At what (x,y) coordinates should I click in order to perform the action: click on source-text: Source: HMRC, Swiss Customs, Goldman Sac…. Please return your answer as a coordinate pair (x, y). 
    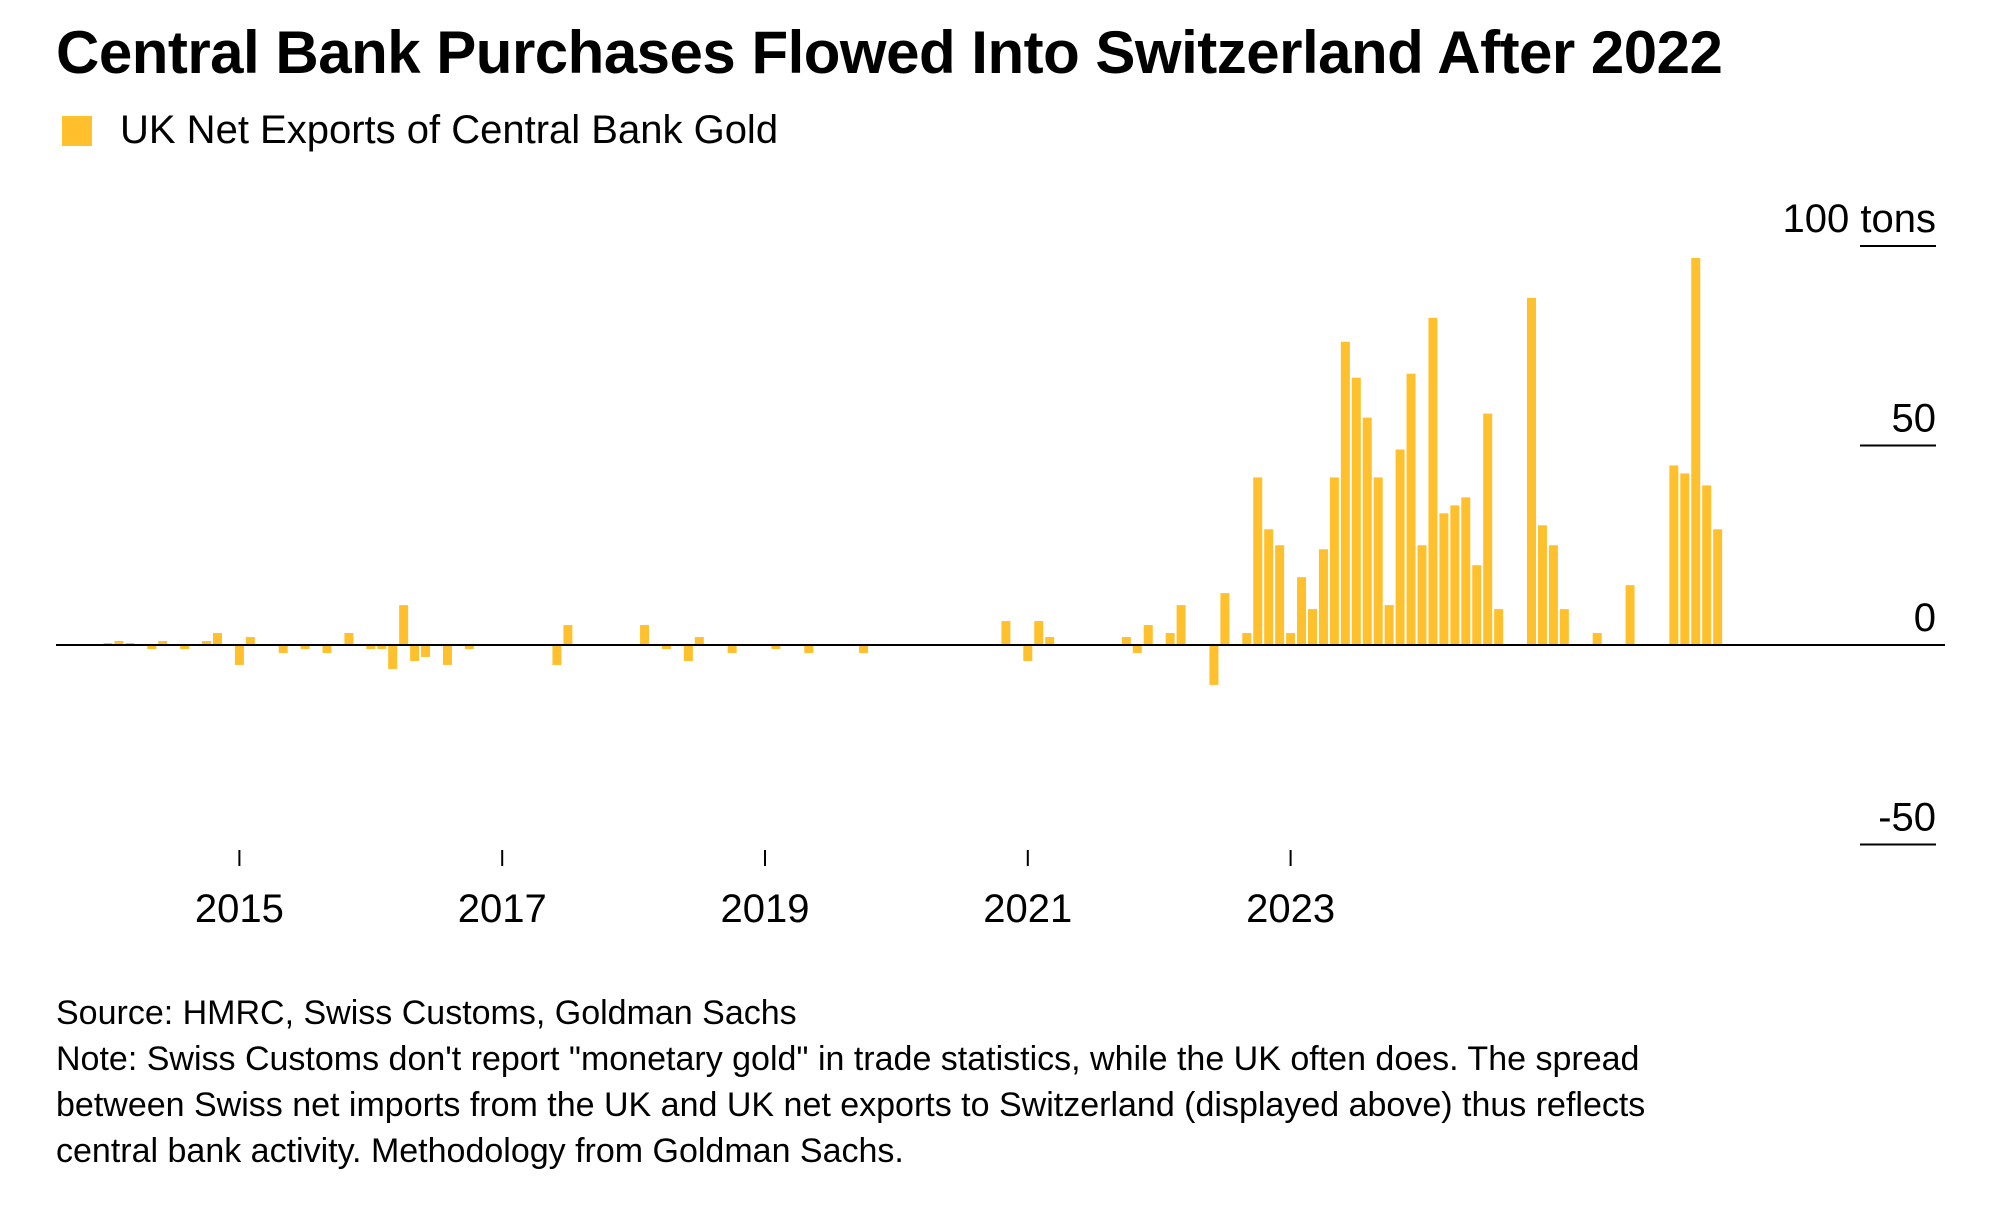
    Looking at the image, I should click on (426, 1013).